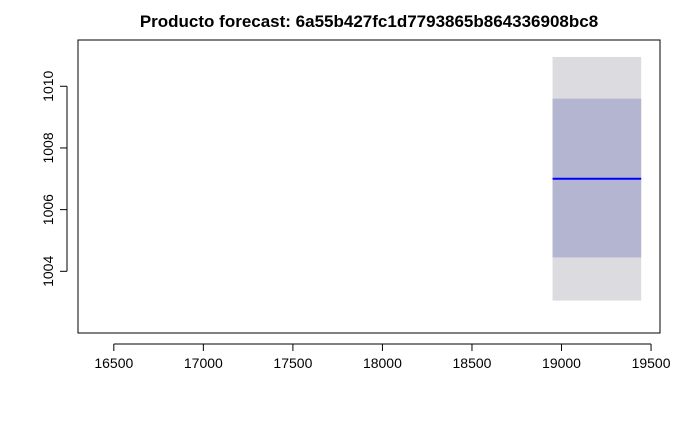  I want to click on x-tick-label: 19000, so click(561, 363).